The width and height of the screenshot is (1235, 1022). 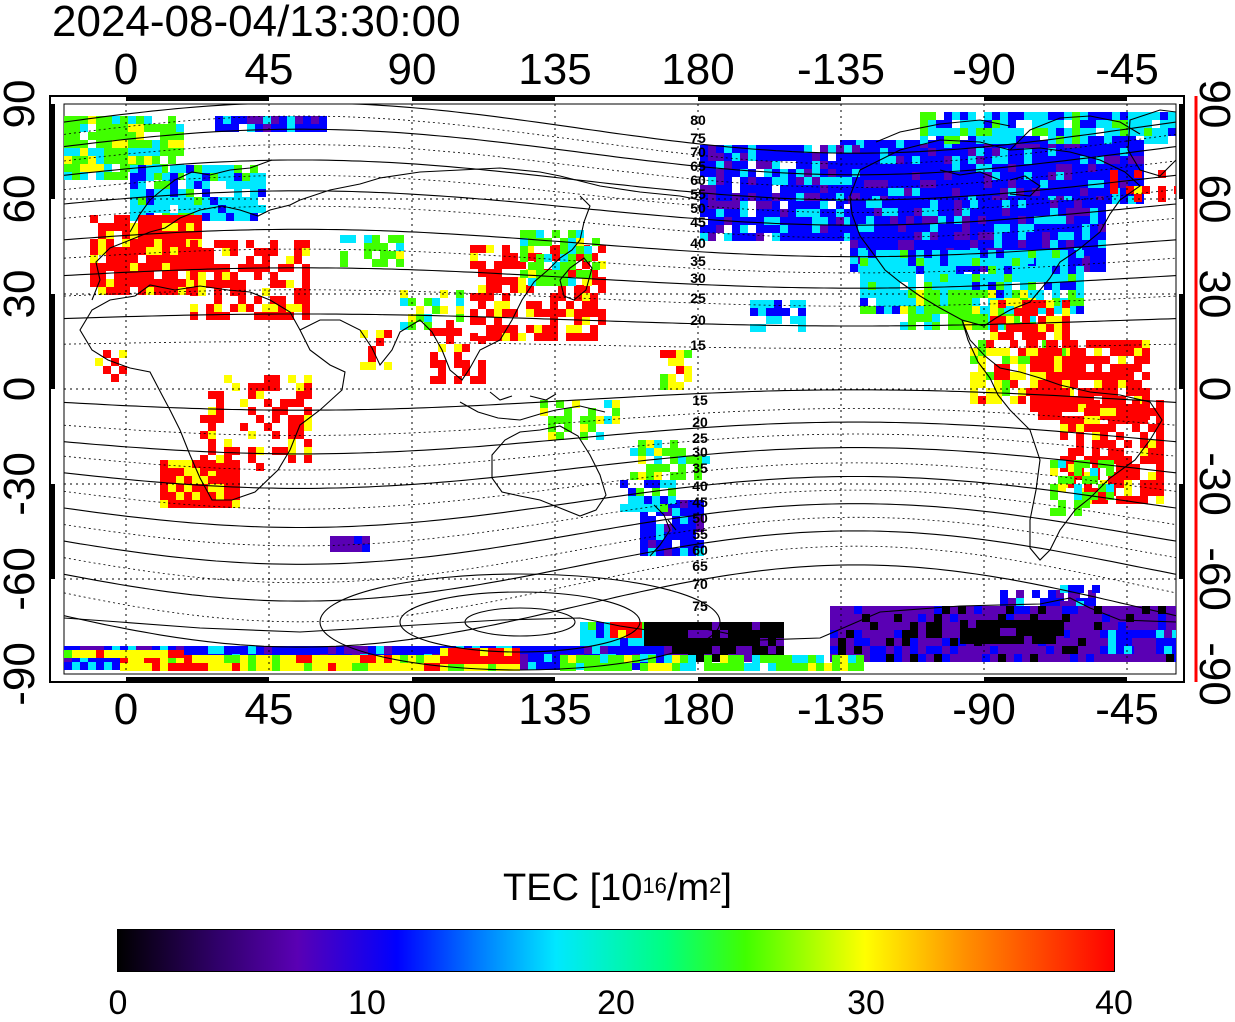 I want to click on colorbar-title: TEC [1016/m2], so click(x=617, y=888).